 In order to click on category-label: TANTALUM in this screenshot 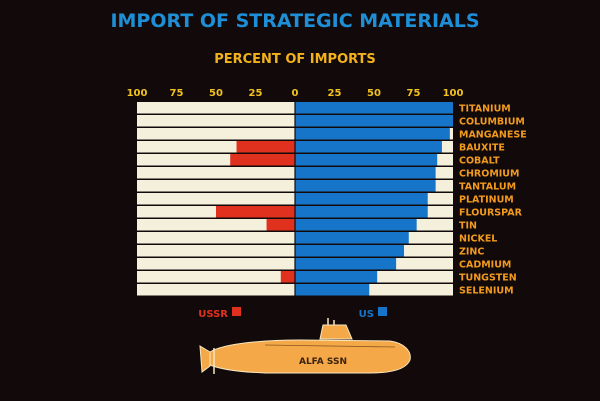, I will do `click(487, 187)`.